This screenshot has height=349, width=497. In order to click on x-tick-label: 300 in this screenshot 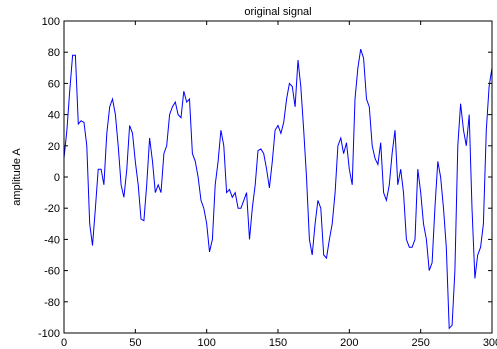, I will do `click(490, 343)`.